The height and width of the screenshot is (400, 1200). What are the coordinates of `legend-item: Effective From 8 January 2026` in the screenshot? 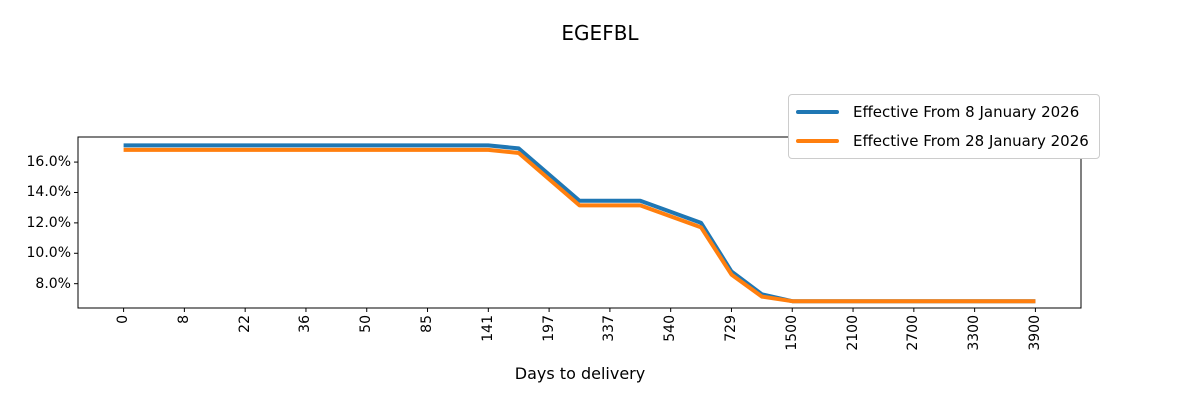 It's located at (942, 112).